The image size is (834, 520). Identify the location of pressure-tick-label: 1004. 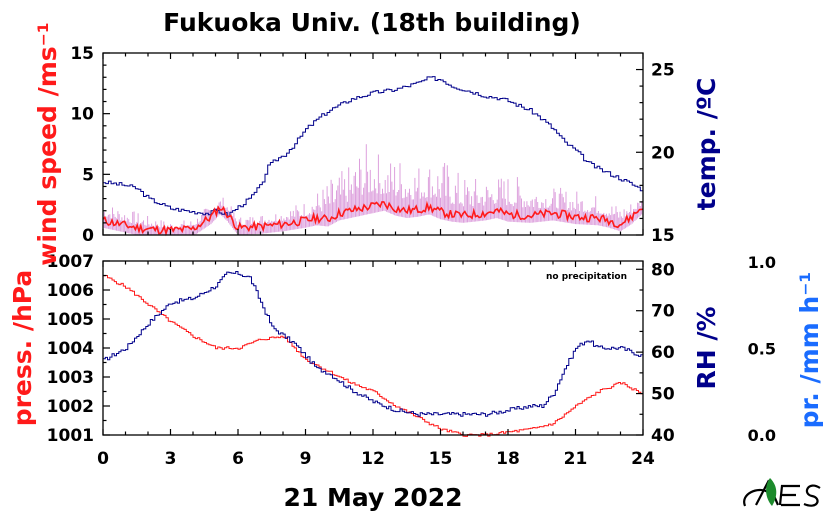
(70, 349).